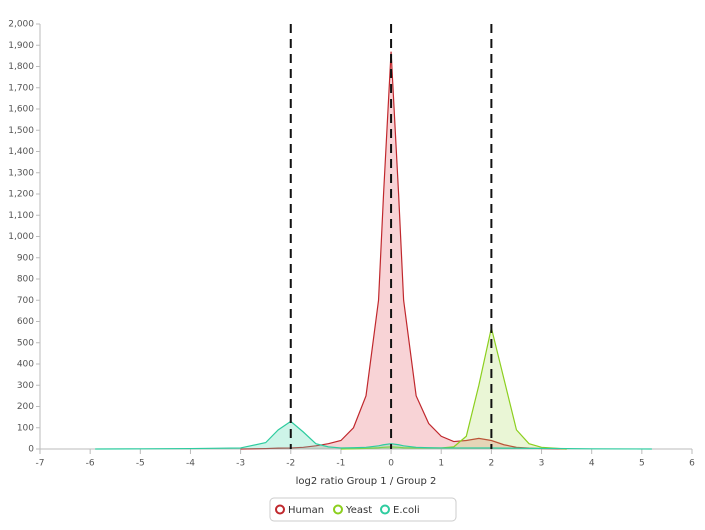 This screenshot has width=705, height=530. Describe the element at coordinates (21, 237) in the screenshot. I see `y-tick-label: 1,000` at that location.